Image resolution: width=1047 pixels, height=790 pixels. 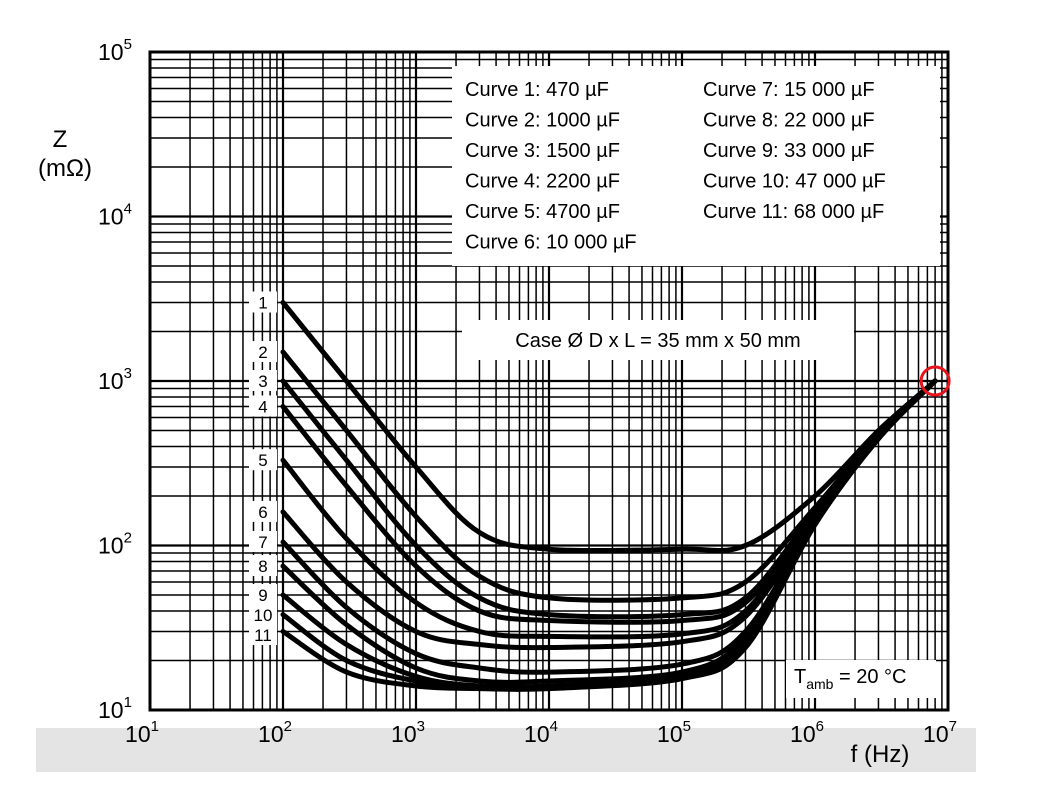 I want to click on x-tick-label: 10³, so click(x=408, y=732).